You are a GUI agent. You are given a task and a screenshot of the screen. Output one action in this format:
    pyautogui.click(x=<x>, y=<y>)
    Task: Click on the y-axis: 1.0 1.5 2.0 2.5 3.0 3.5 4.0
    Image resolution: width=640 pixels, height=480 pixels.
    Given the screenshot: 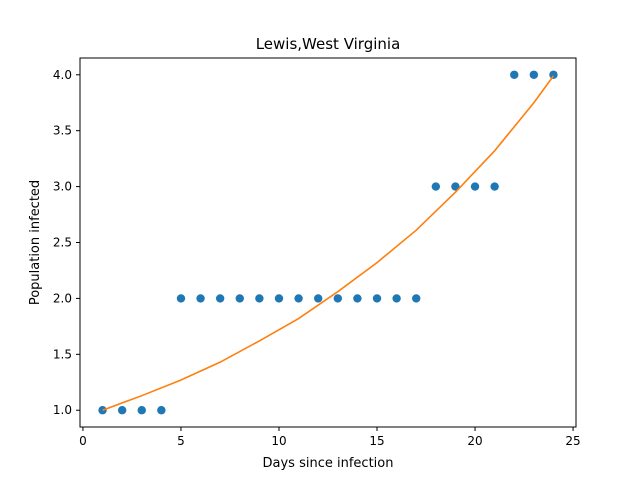 What is the action you would take?
    pyautogui.click(x=66, y=242)
    